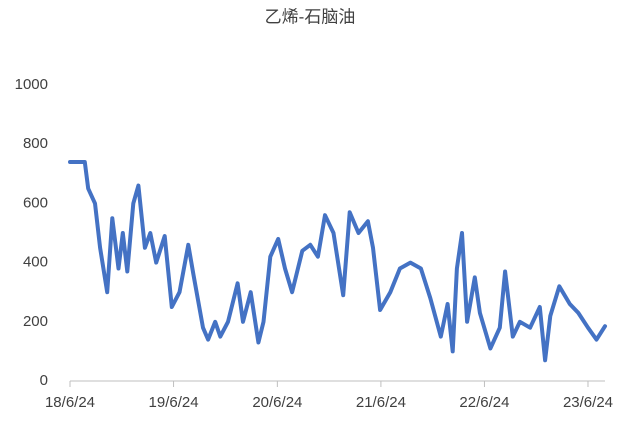 This screenshot has height=423, width=619. Describe the element at coordinates (31, 84) in the screenshot. I see `y-tick-label: 1000` at that location.